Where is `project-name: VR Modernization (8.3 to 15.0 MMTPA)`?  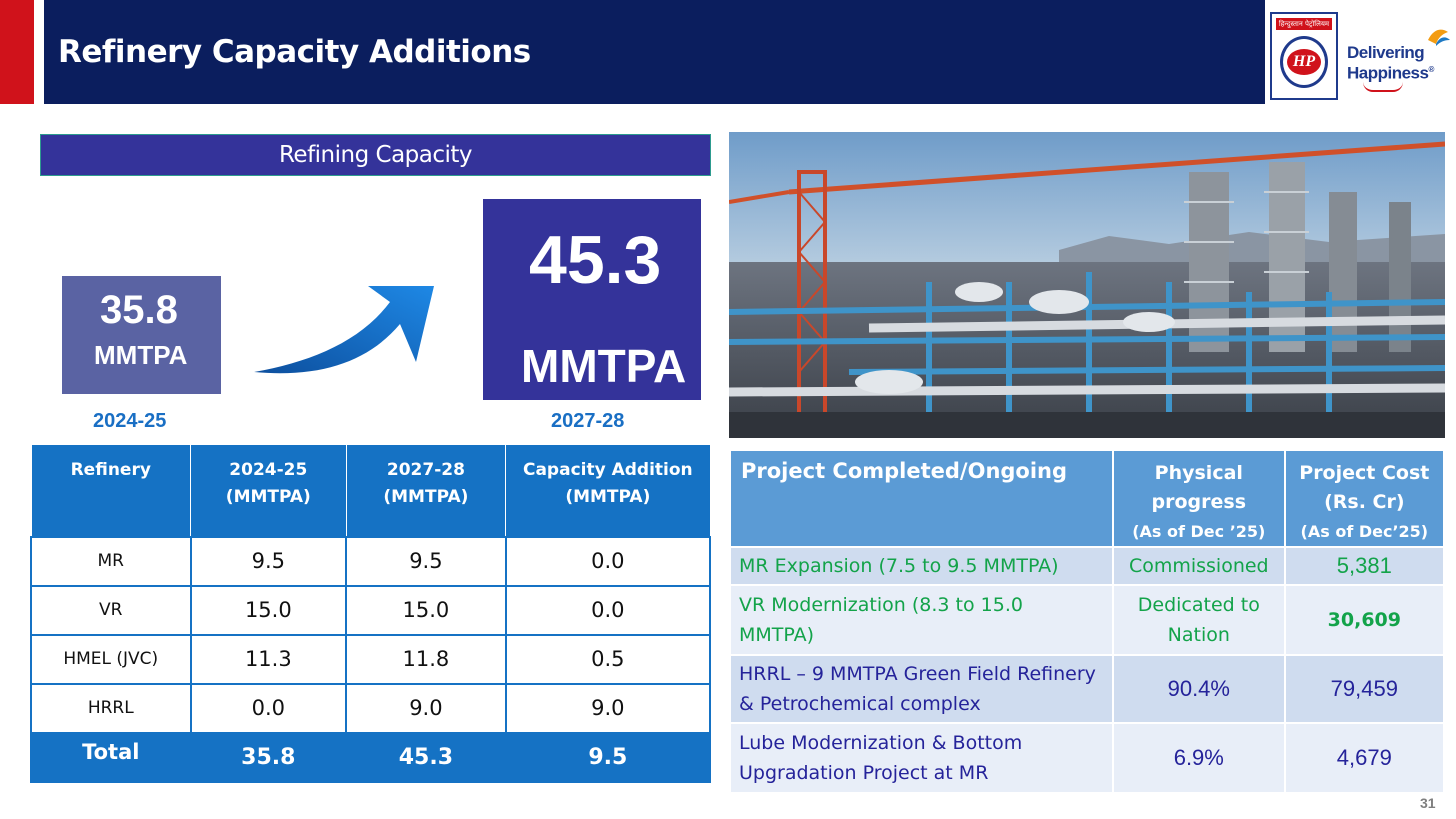
project-name: VR Modernization (8.3 to 15.0 MMTPA) is located at coordinates (921, 620).